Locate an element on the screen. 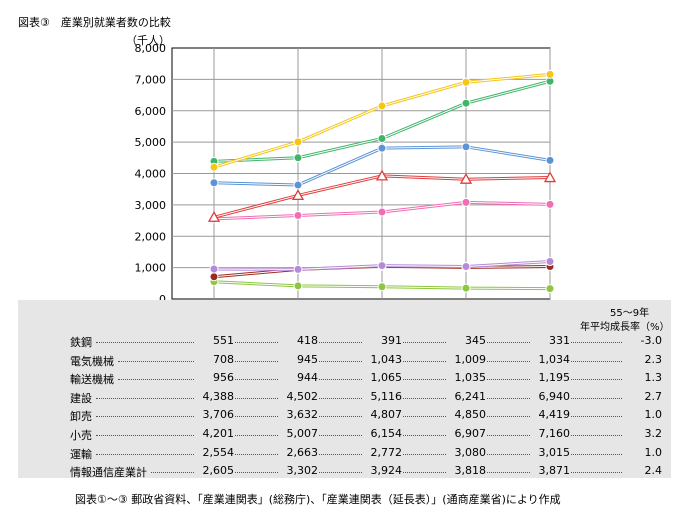 This screenshot has width=700, height=523. y-tick-label: 3,000 is located at coordinates (151, 205).